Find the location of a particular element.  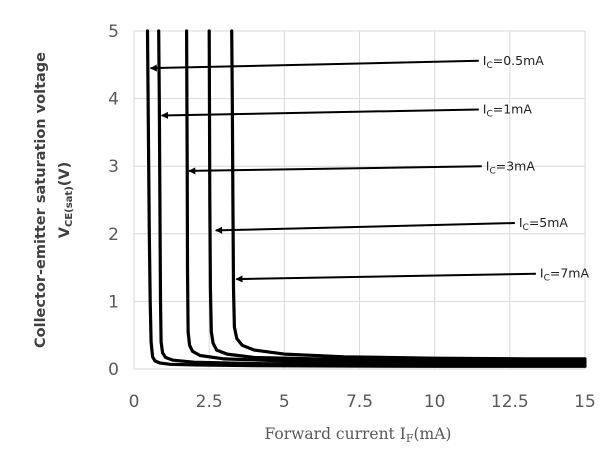

x-tick-label-3: 7.5 is located at coordinates (359, 402).